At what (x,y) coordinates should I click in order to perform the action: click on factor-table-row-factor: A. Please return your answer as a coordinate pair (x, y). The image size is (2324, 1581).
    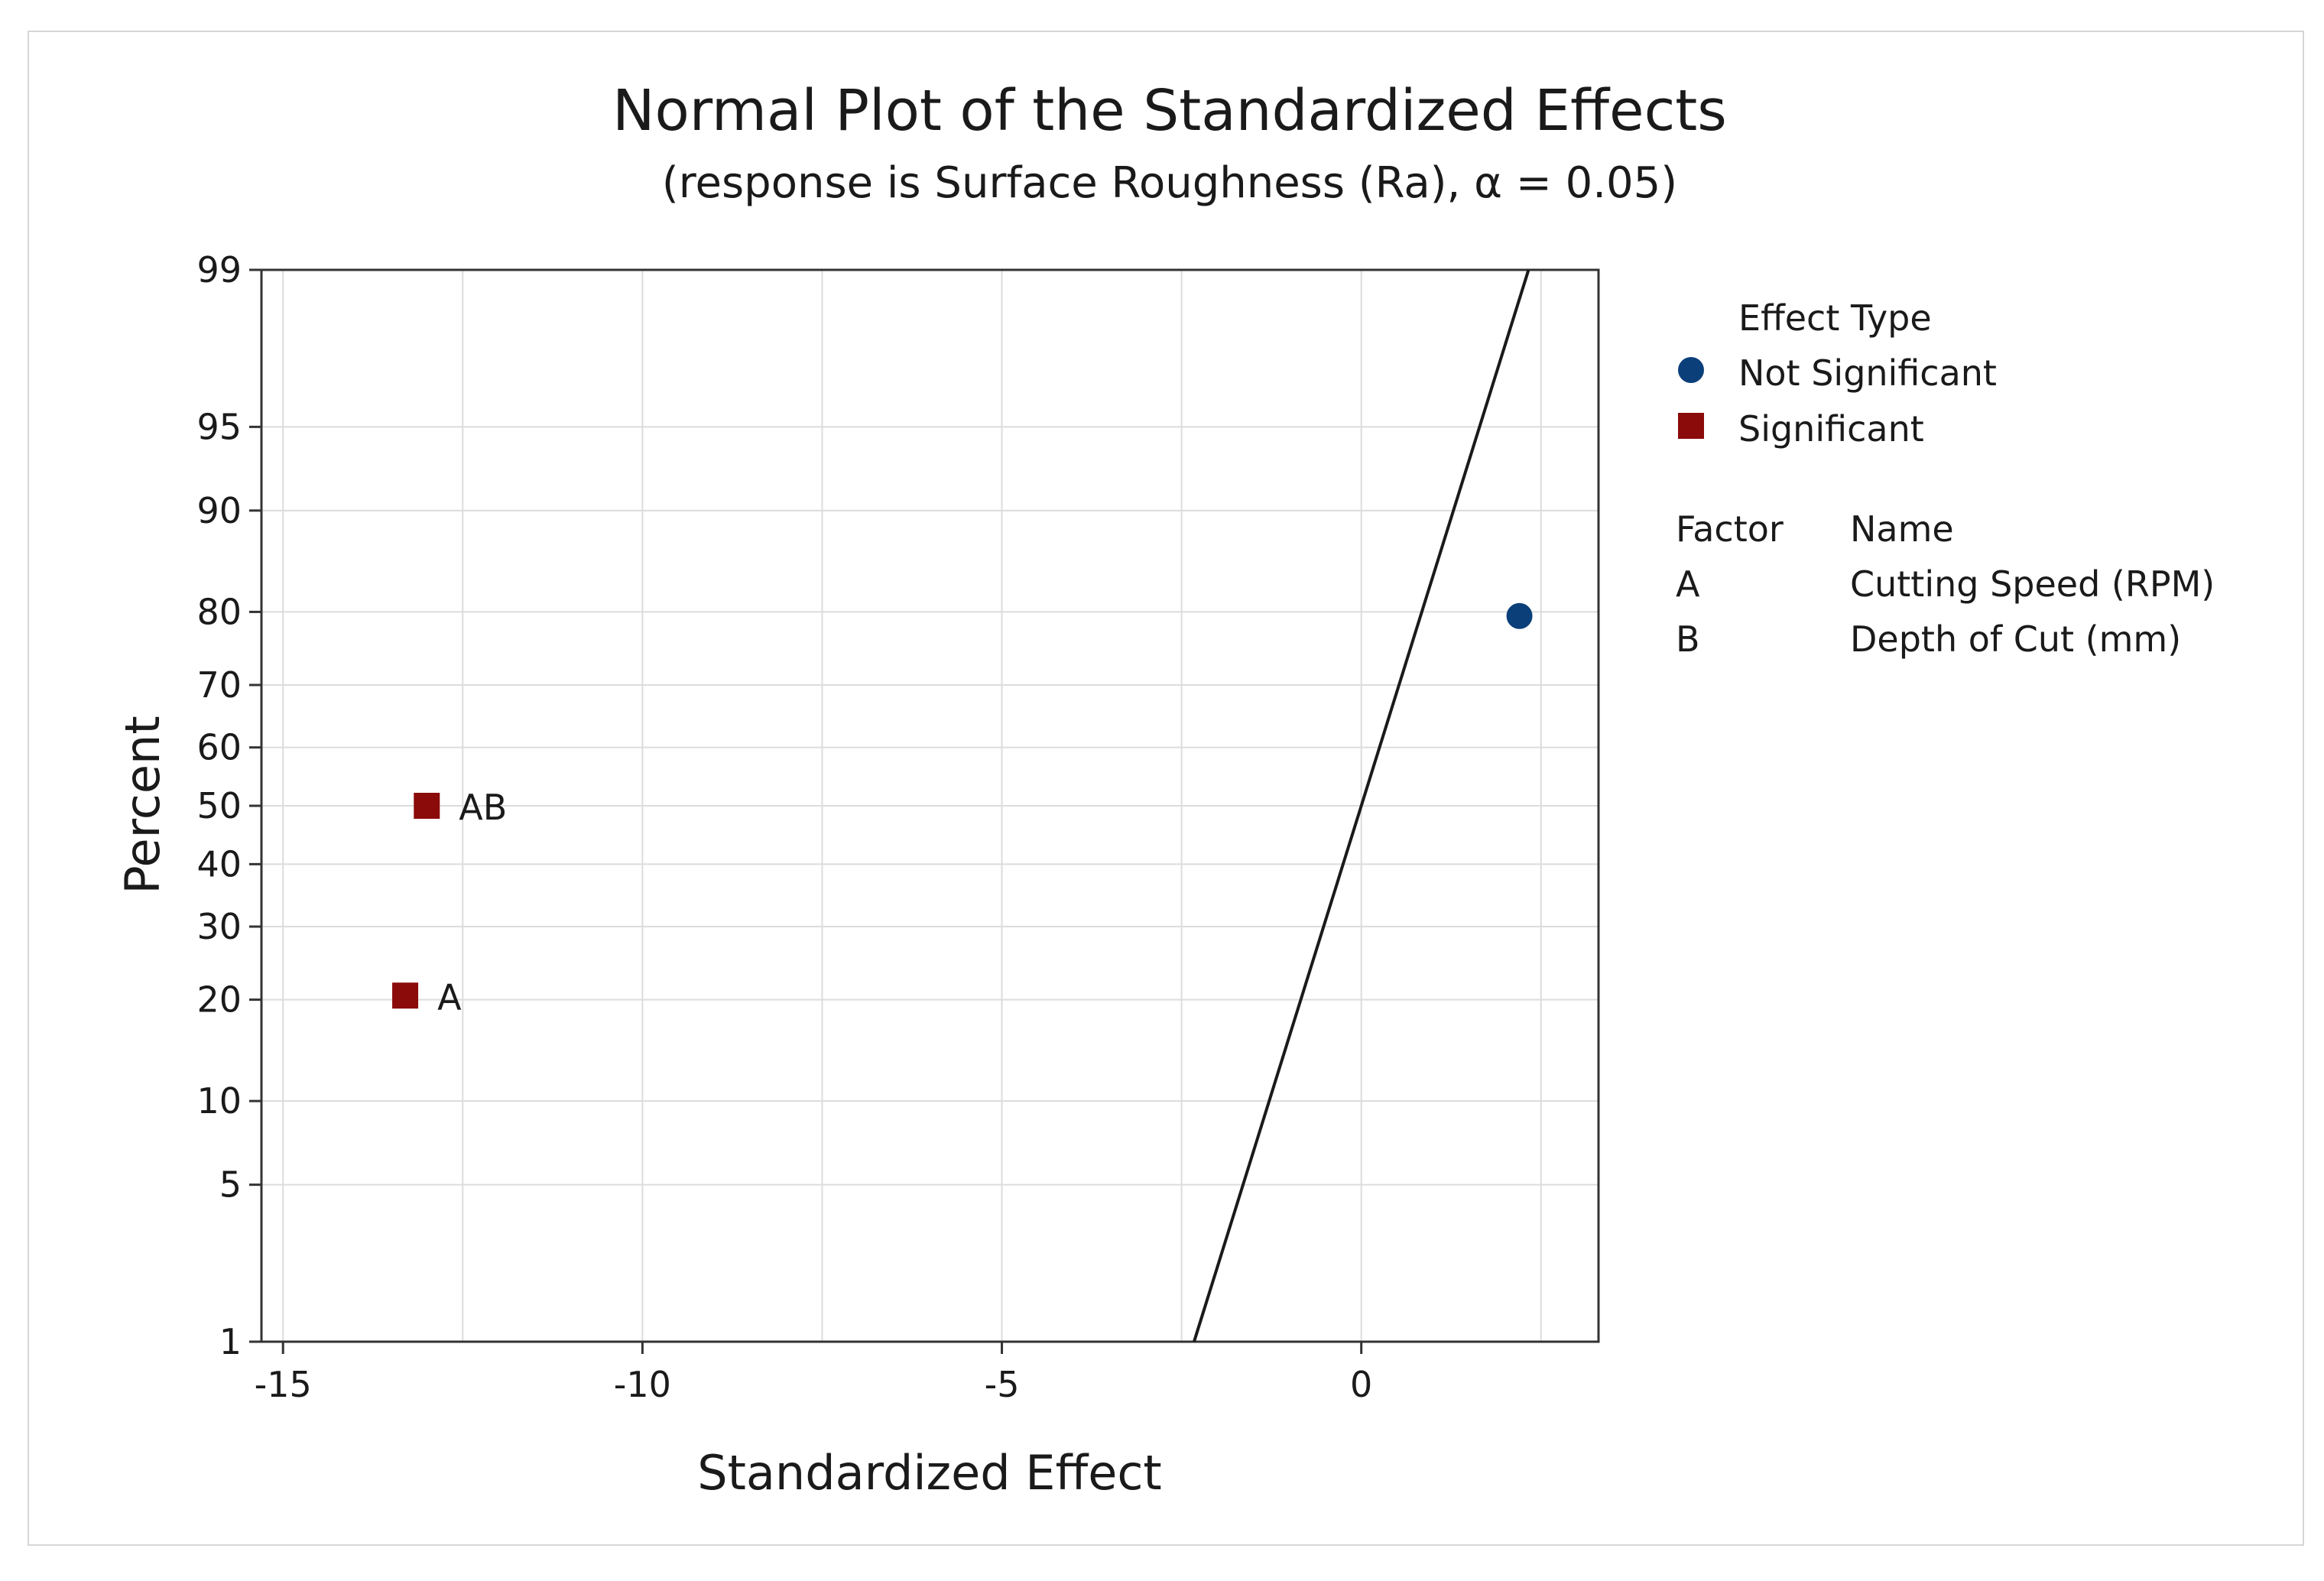
    Looking at the image, I should click on (1688, 584).